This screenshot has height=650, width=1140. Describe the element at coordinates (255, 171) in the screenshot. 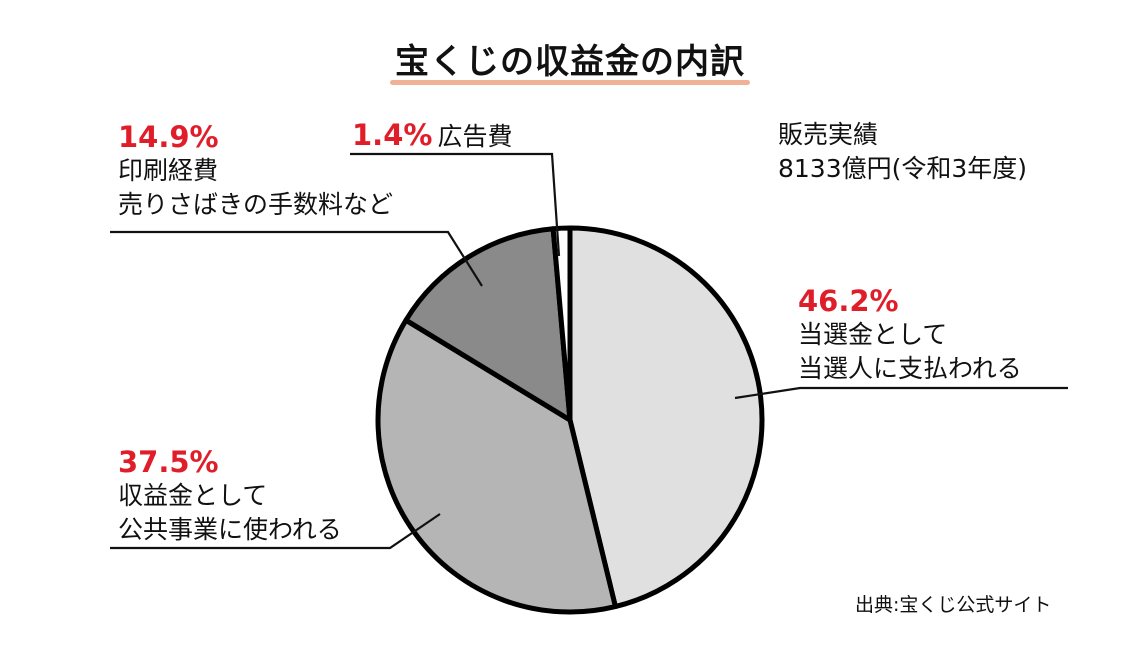

I see `slice-label-printing: 14.9% 印刷経費 売りさばきの手数料など` at that location.